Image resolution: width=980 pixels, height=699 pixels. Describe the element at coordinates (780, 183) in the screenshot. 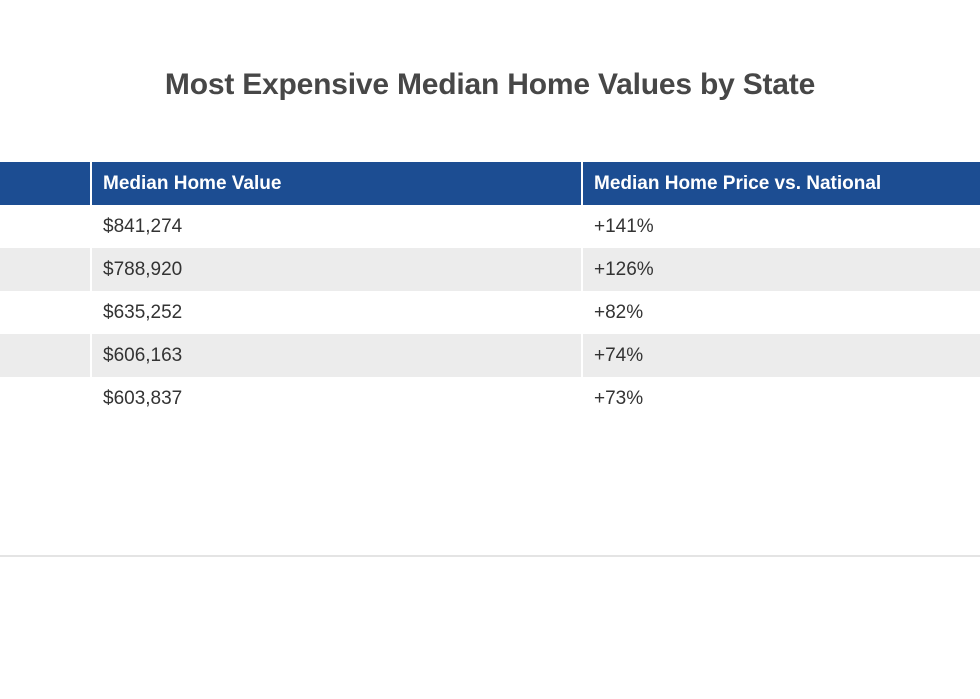

I see `header-vs-national: Median Home Price vs. National` at that location.